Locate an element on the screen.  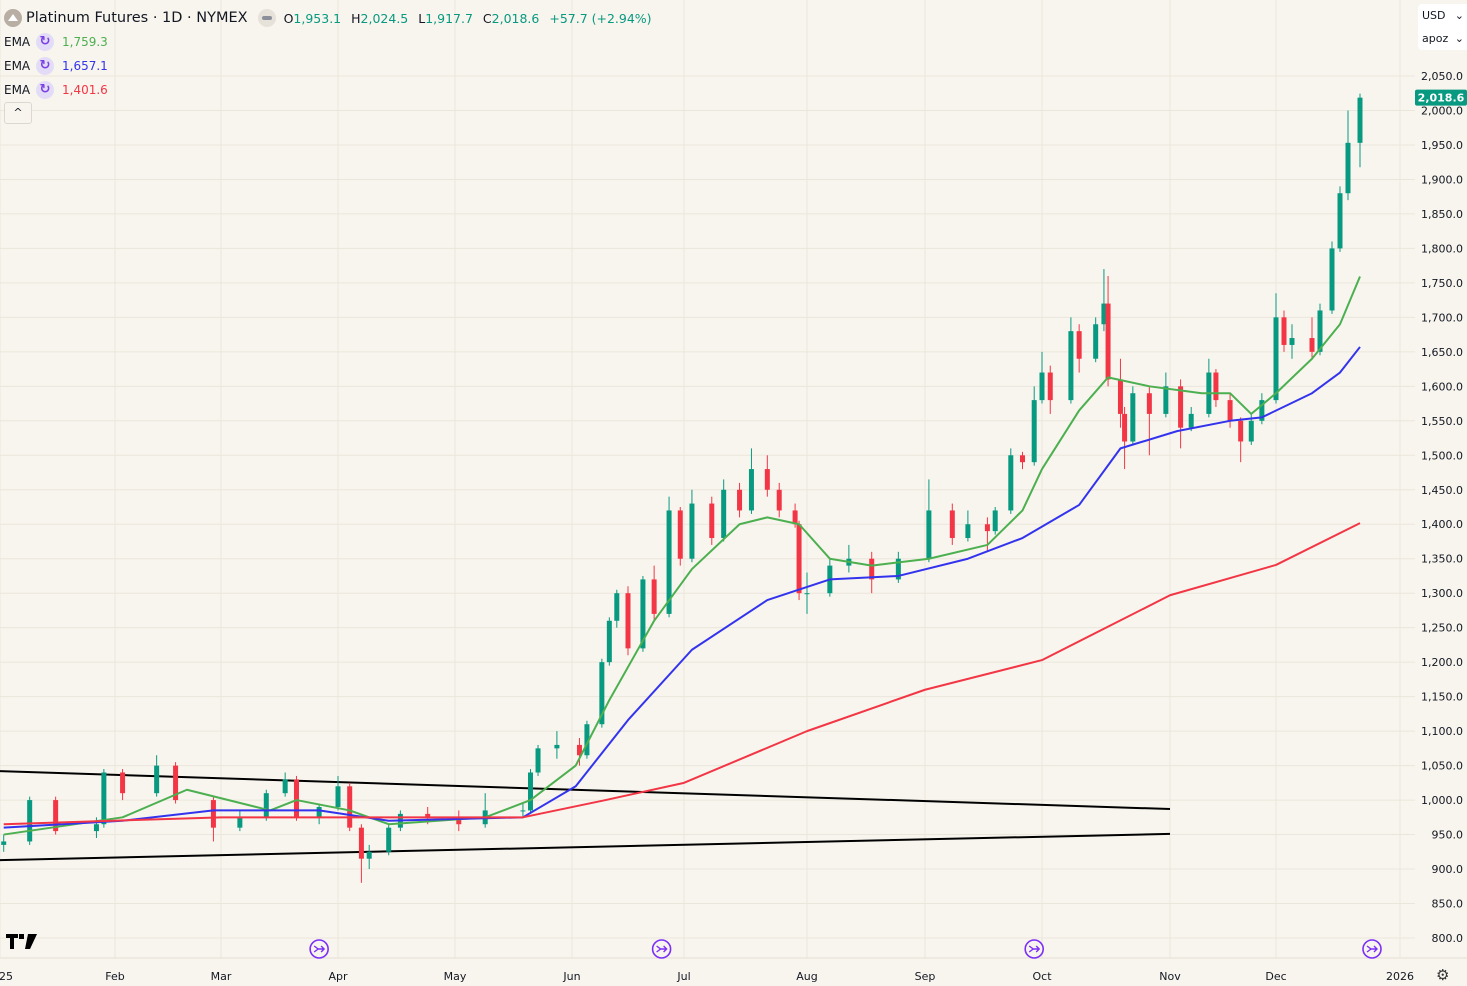
ema-value: 1,657.1 is located at coordinates (85, 66).